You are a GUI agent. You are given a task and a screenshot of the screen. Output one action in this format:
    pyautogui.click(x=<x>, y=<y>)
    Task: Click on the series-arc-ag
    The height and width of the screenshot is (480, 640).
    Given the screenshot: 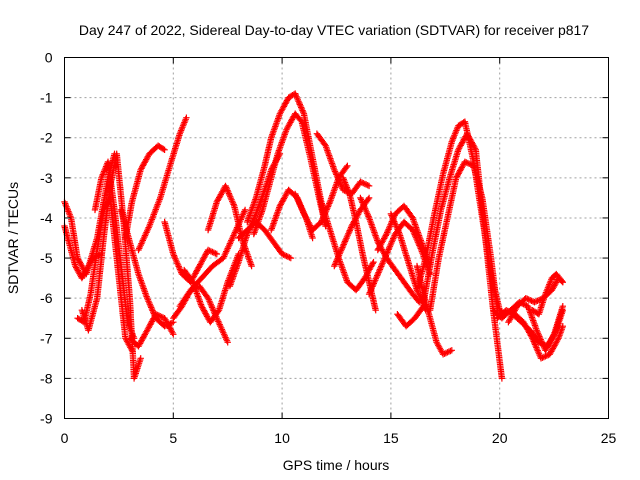 What is the action you would take?
    pyautogui.click(x=463, y=236)
    